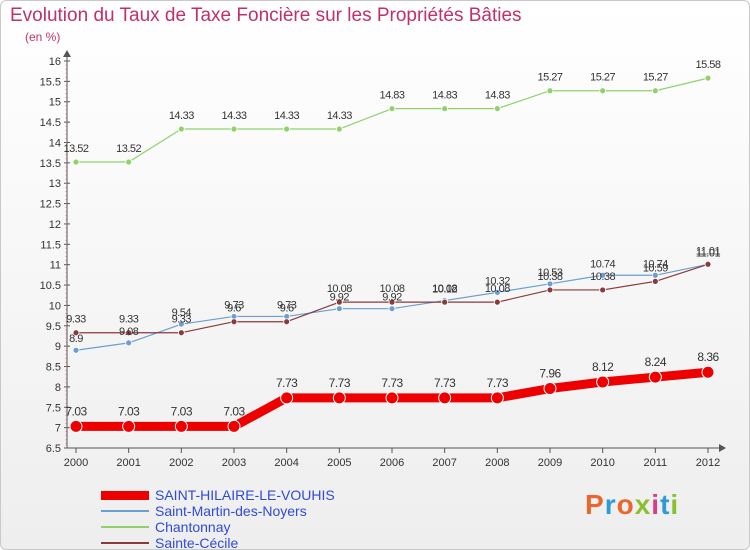 This screenshot has width=750, height=550. What do you see at coordinates (58, 388) in the screenshot?
I see `y-tick-label: 8` at bounding box center [58, 388].